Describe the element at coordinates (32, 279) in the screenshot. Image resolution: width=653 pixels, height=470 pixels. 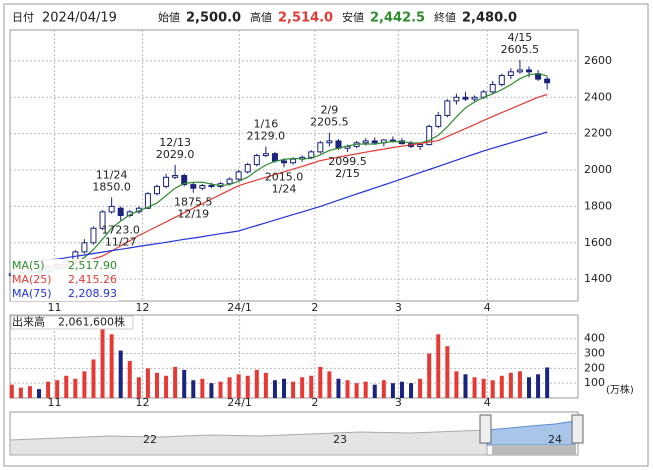
I see `legend-name: MA(25)` at that location.